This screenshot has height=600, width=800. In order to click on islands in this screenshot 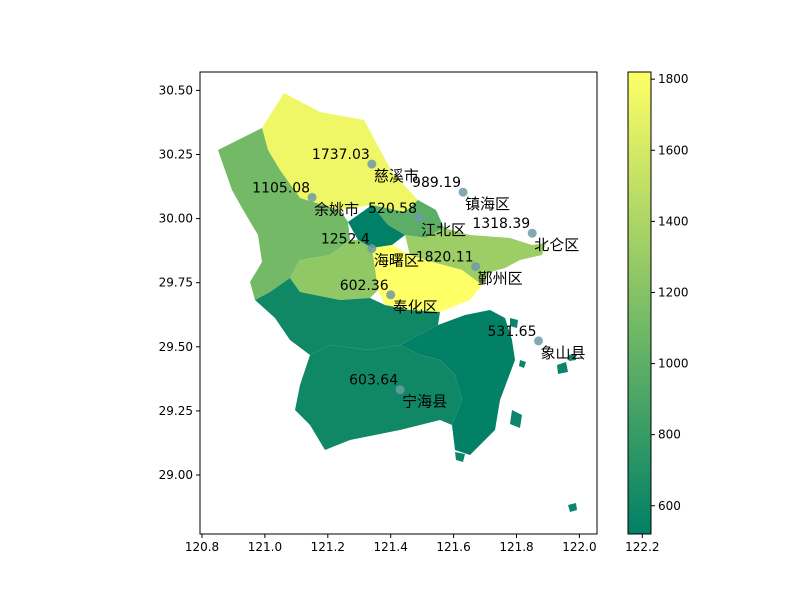, I will do `click(516, 415)`.